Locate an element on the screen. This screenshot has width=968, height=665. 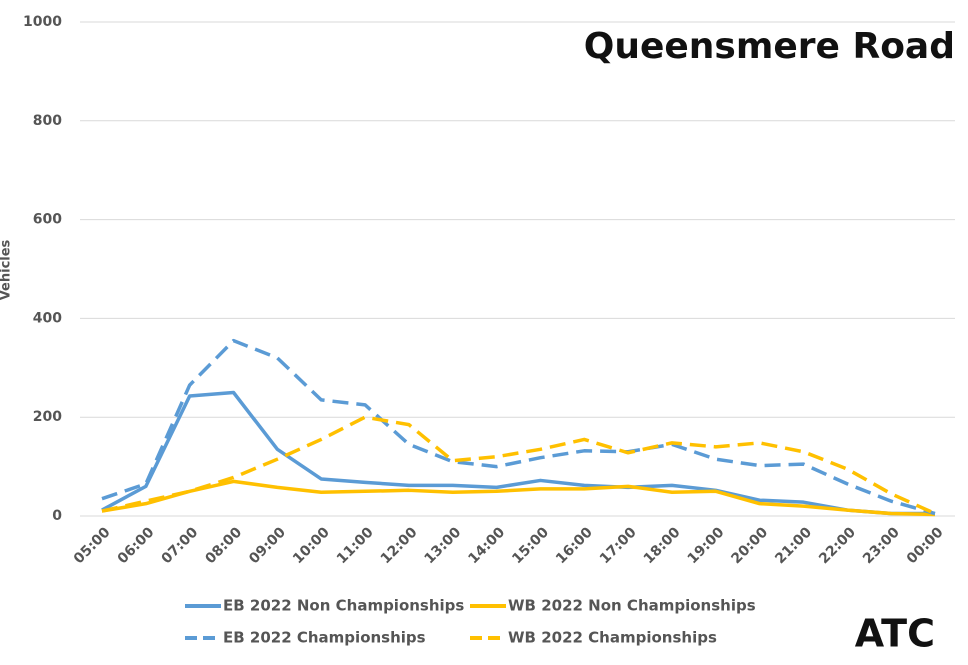
x-tick-label: 20:00 is located at coordinates (749, 545).